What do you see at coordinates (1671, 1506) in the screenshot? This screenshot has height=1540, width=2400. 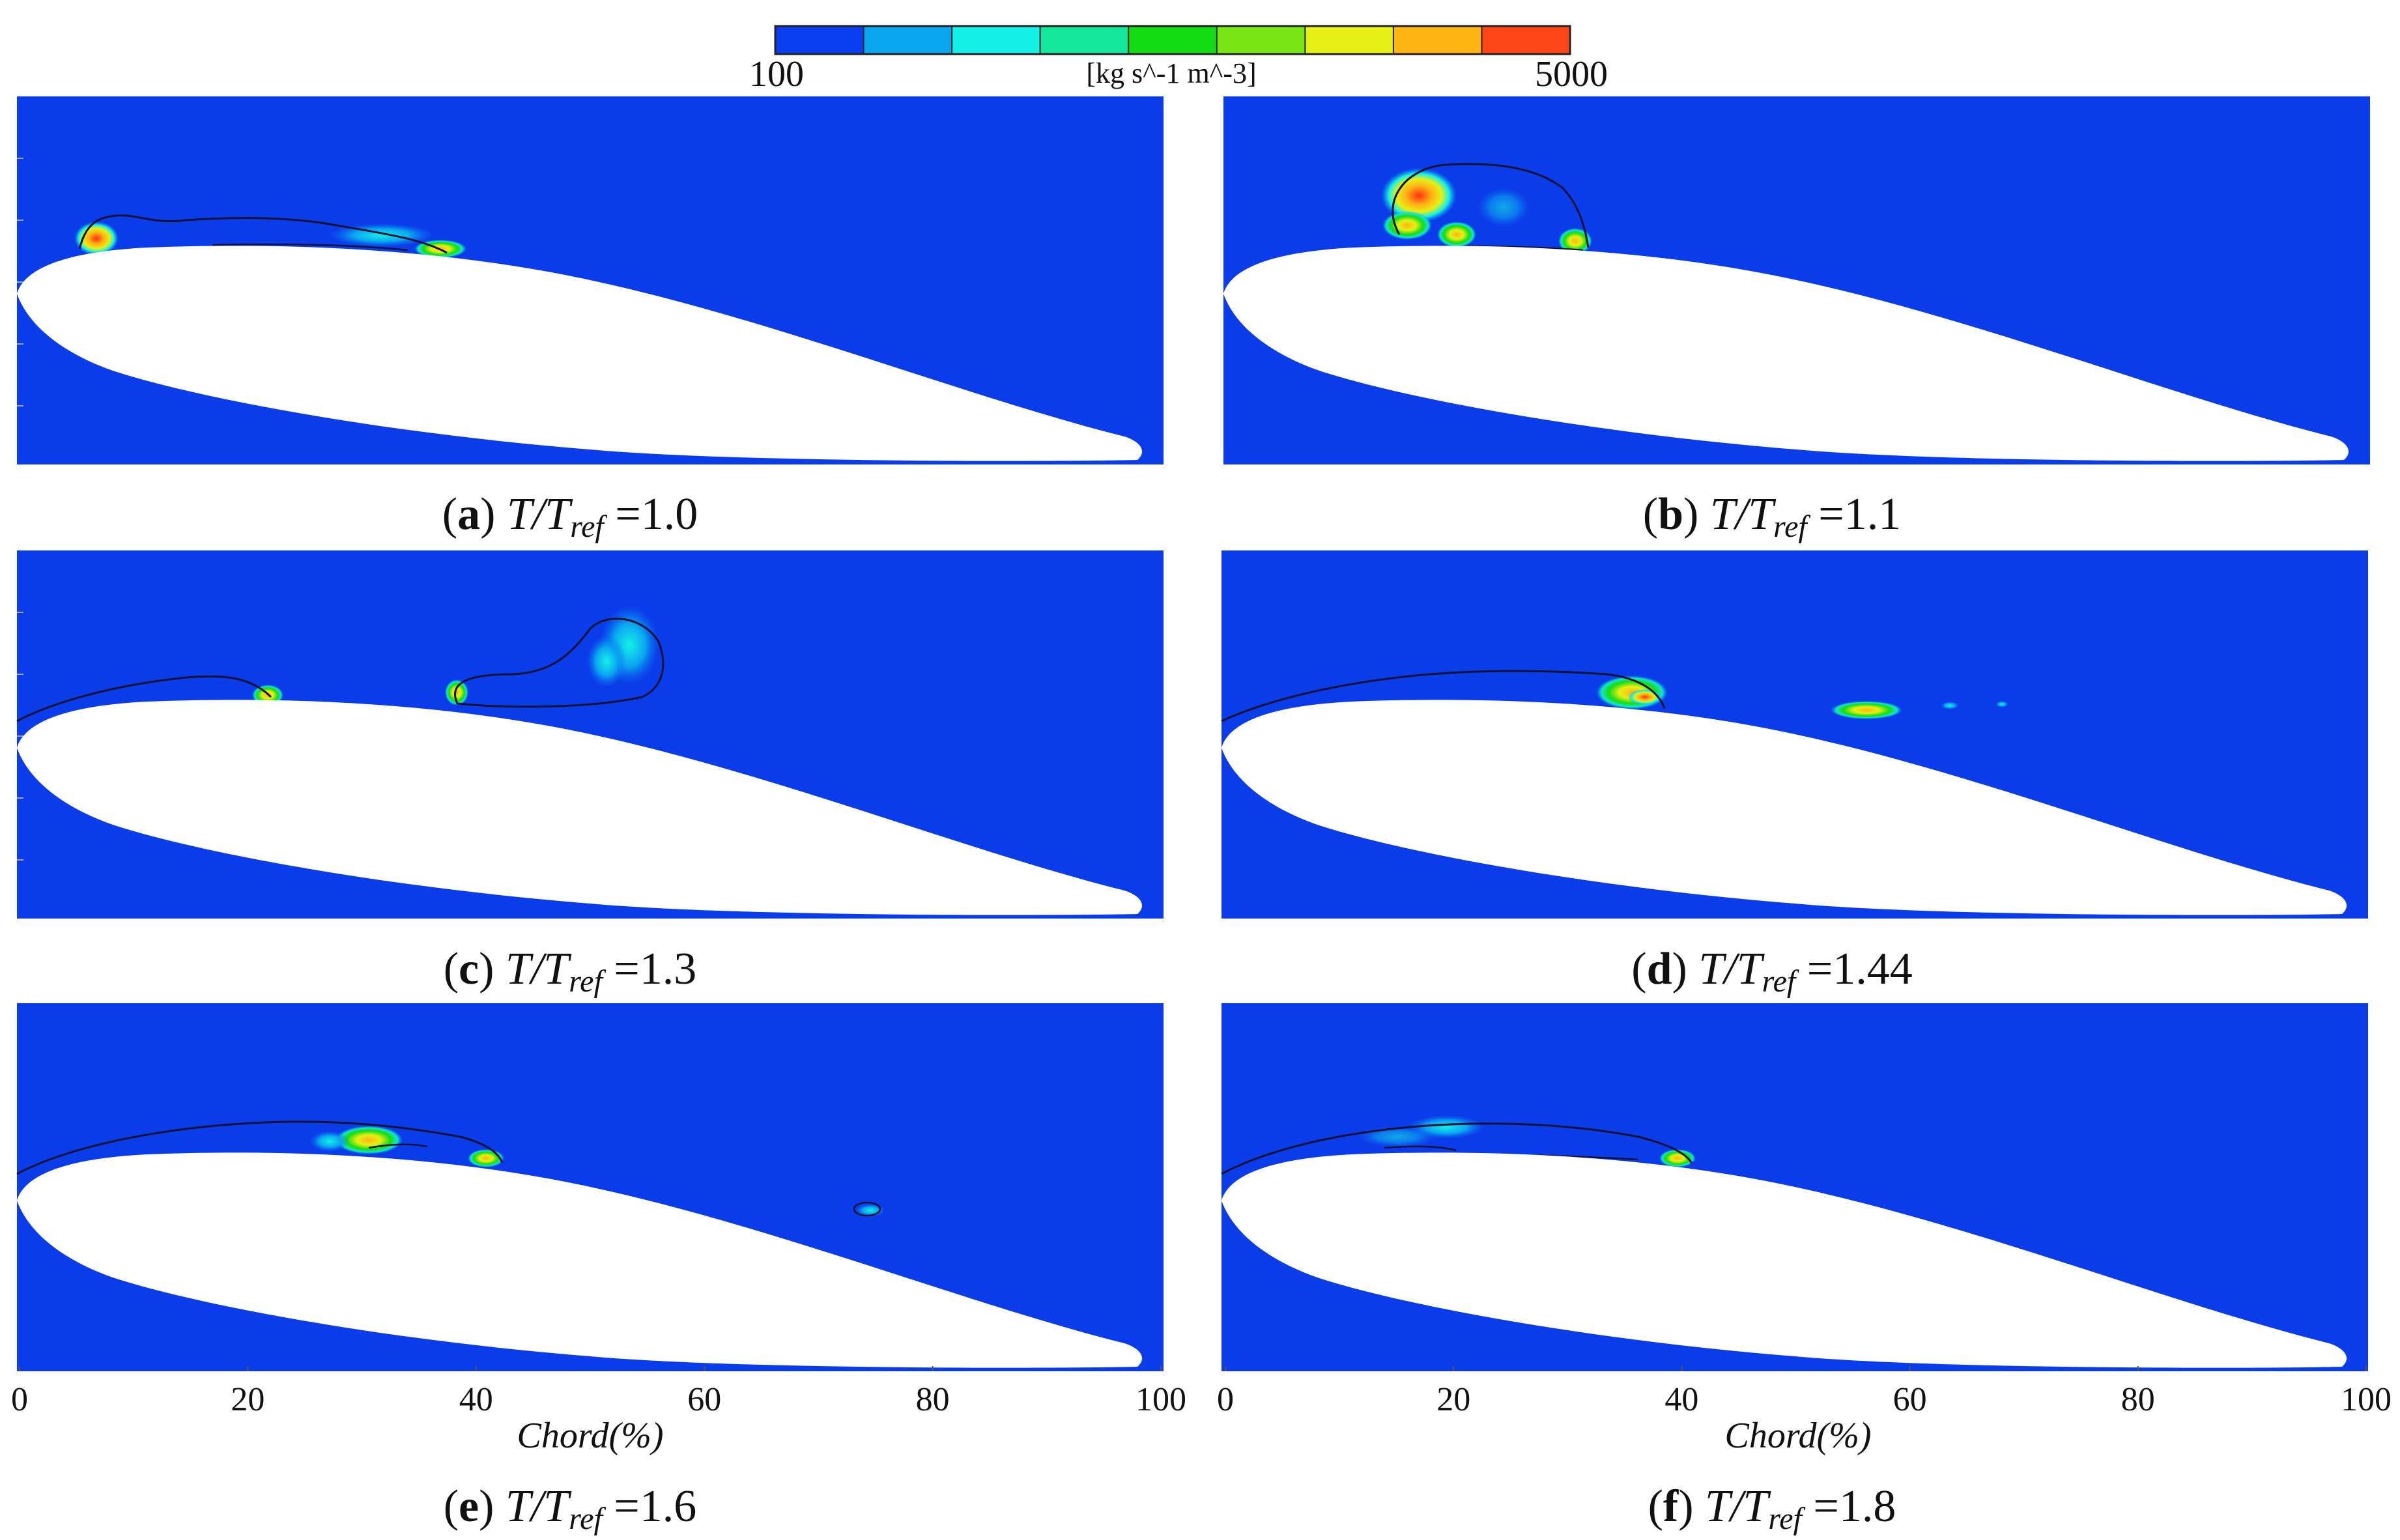 I see `caption-part: f` at bounding box center [1671, 1506].